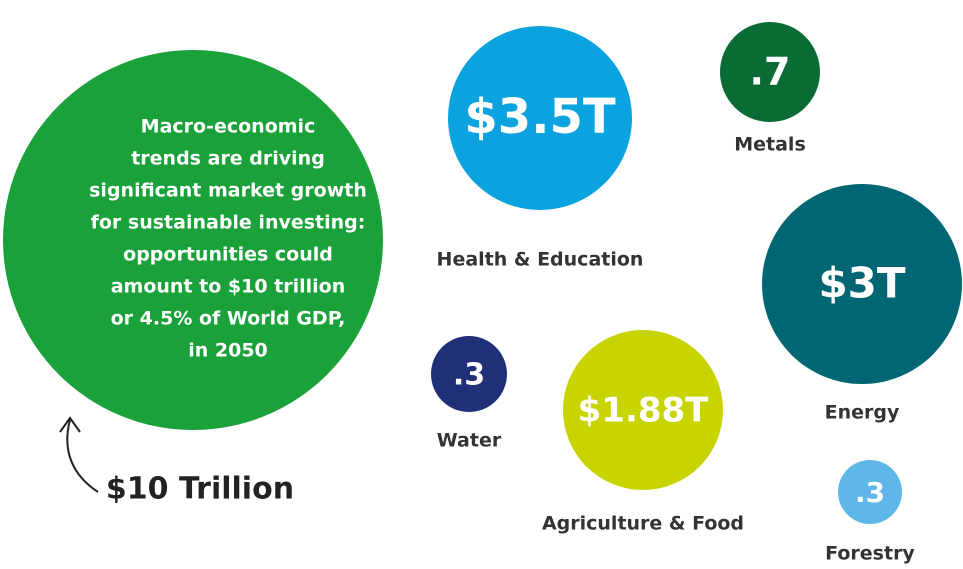 This screenshot has height=569, width=963. What do you see at coordinates (79, 454) in the screenshot?
I see `arrow` at bounding box center [79, 454].